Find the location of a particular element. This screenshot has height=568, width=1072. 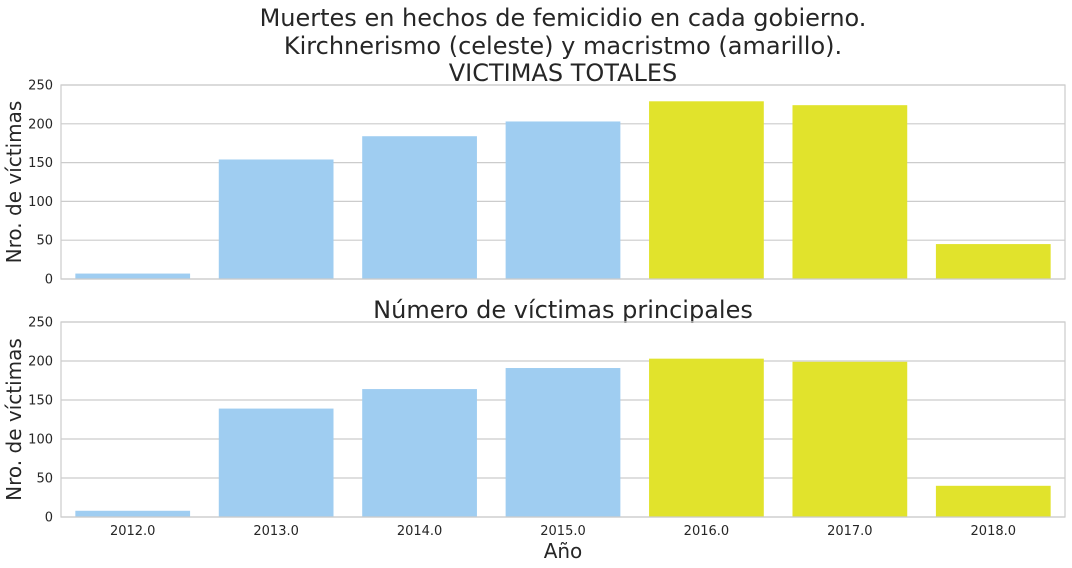

x-tick-label: 2014.0 is located at coordinates (420, 531).